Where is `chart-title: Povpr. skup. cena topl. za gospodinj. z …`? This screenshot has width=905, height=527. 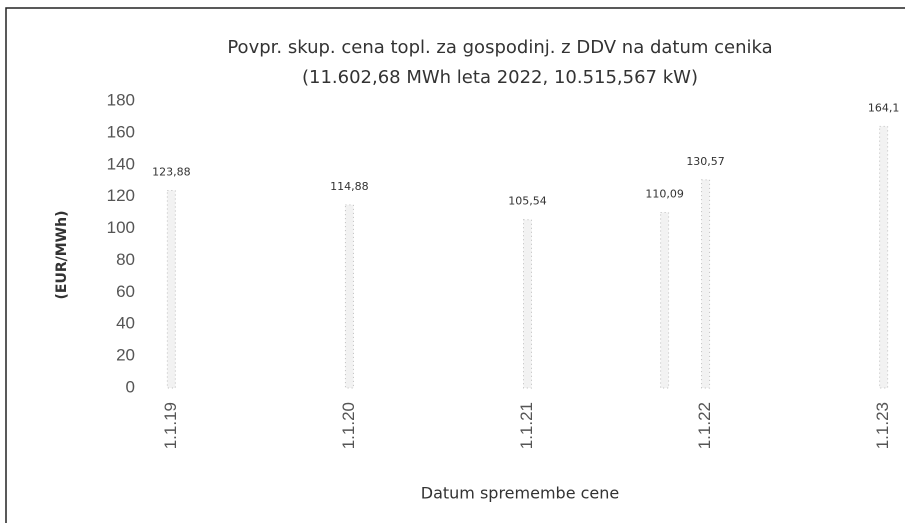 chart-title: Povpr. skup. cena topl. za gospodinj. z … is located at coordinates (499, 47).